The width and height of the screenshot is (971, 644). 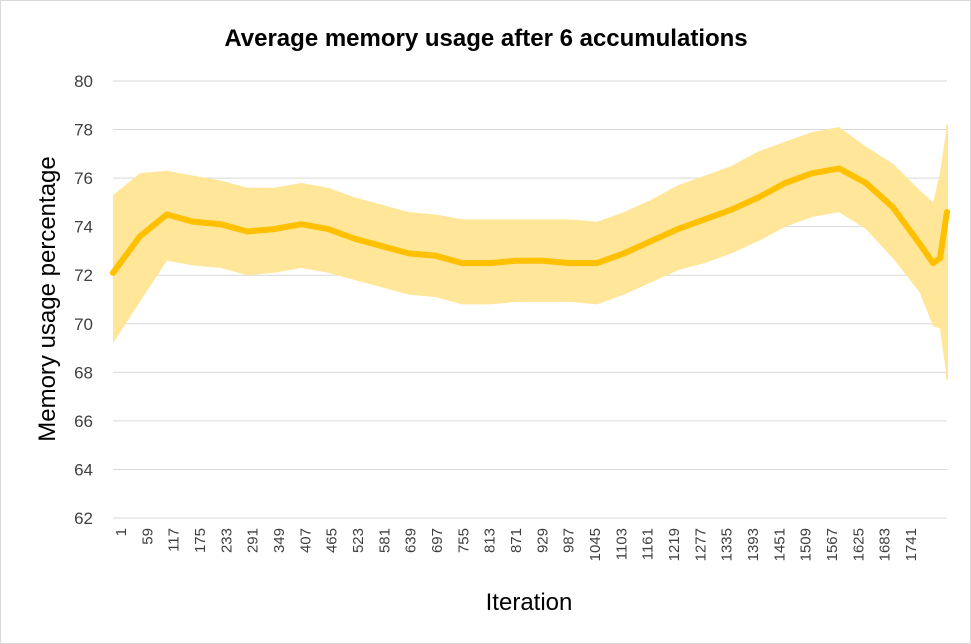 I want to click on x-tick-label: 1277, so click(x=700, y=544).